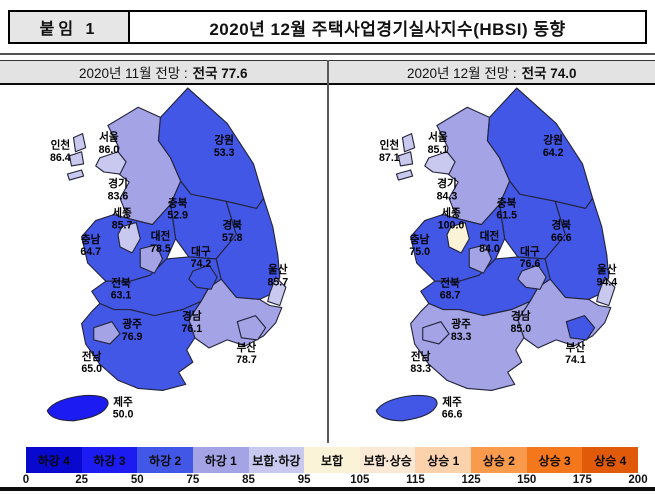 Image resolution: width=655 pixels, height=495 pixels. I want to click on legend-band-11: 상승 4, so click(610, 460).